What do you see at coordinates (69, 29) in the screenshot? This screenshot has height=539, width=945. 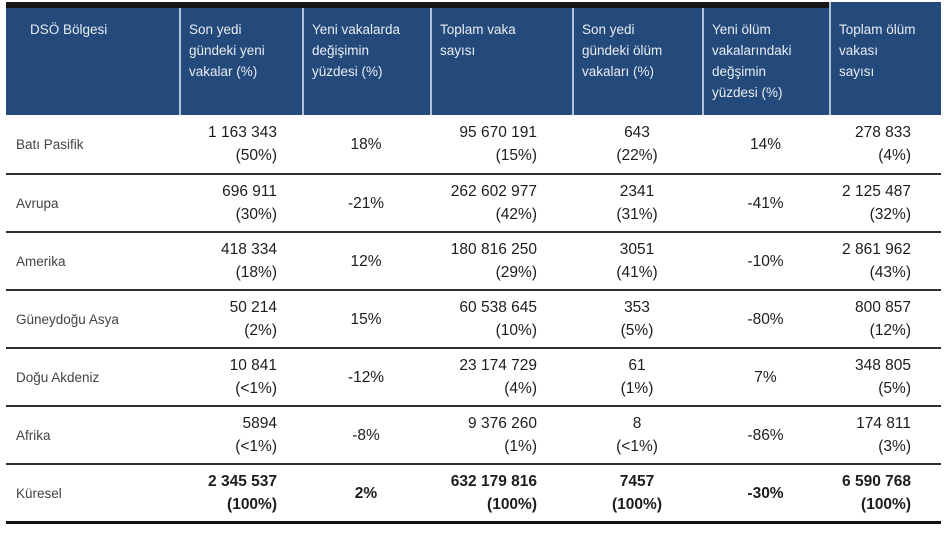 I see `column-header-region: DSÖ Bölgesi` at bounding box center [69, 29].